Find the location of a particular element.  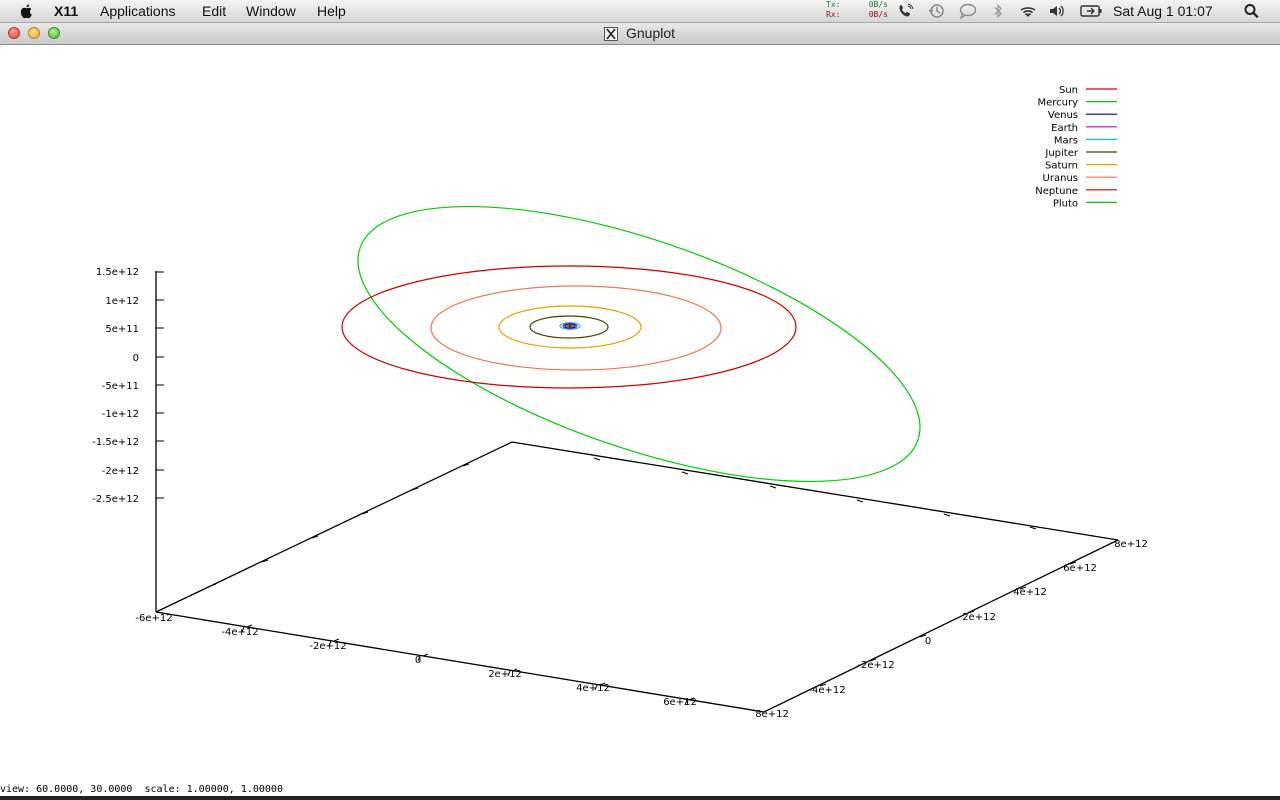

bottom-edge is located at coordinates (640, 798).